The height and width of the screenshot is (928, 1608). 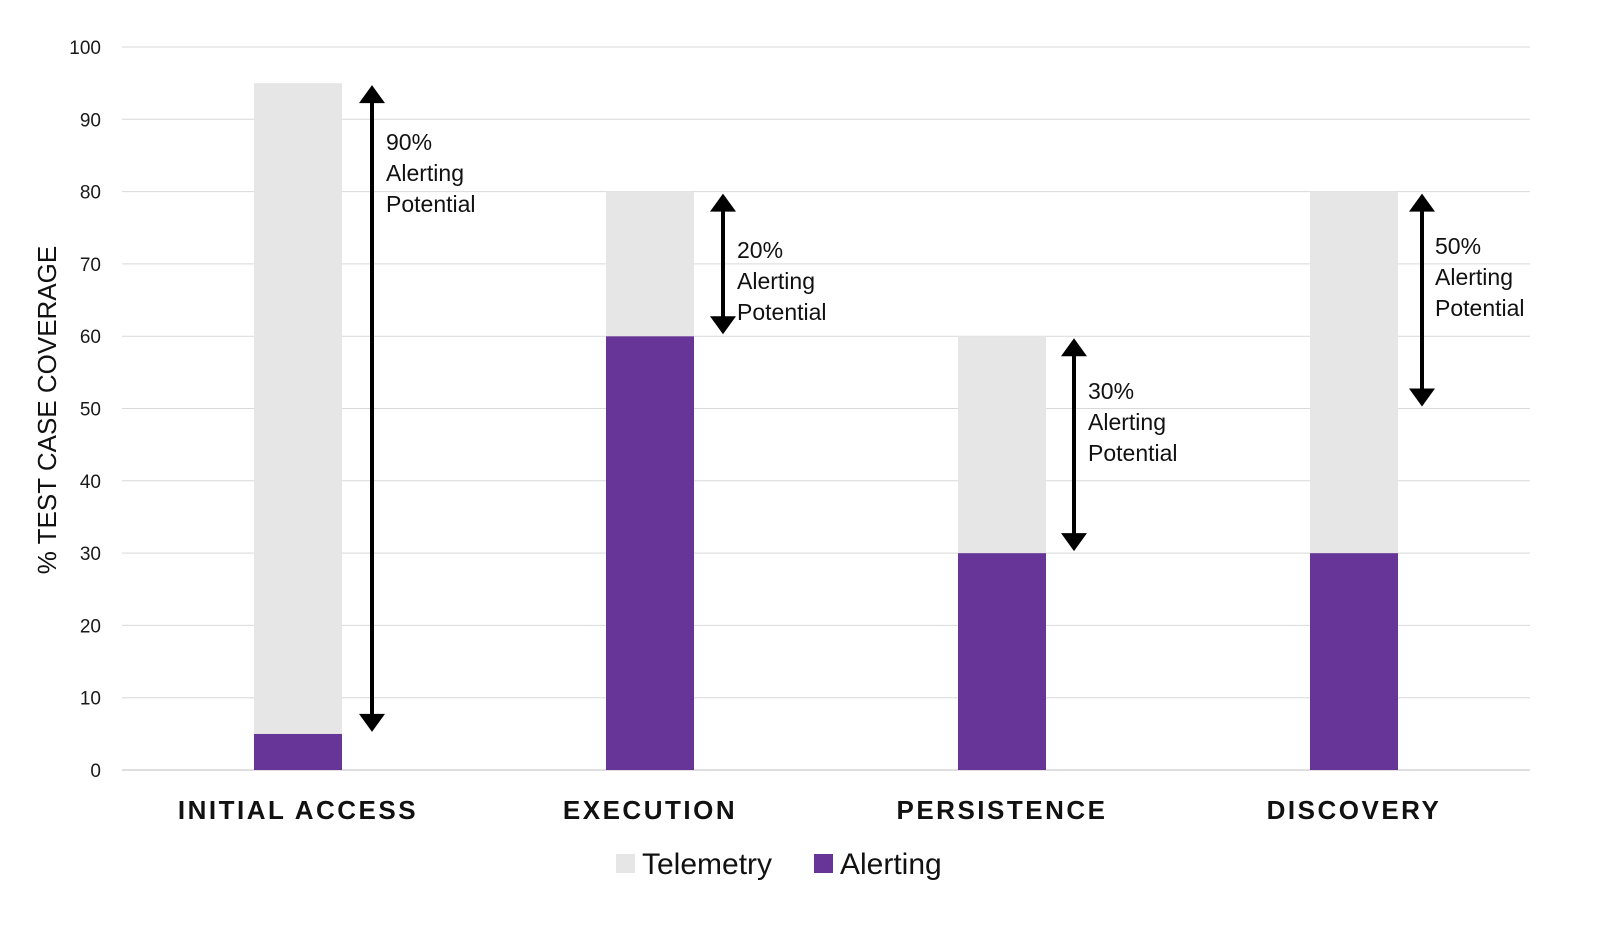 What do you see at coordinates (90, 554) in the screenshot?
I see `y-tick-label: 30` at bounding box center [90, 554].